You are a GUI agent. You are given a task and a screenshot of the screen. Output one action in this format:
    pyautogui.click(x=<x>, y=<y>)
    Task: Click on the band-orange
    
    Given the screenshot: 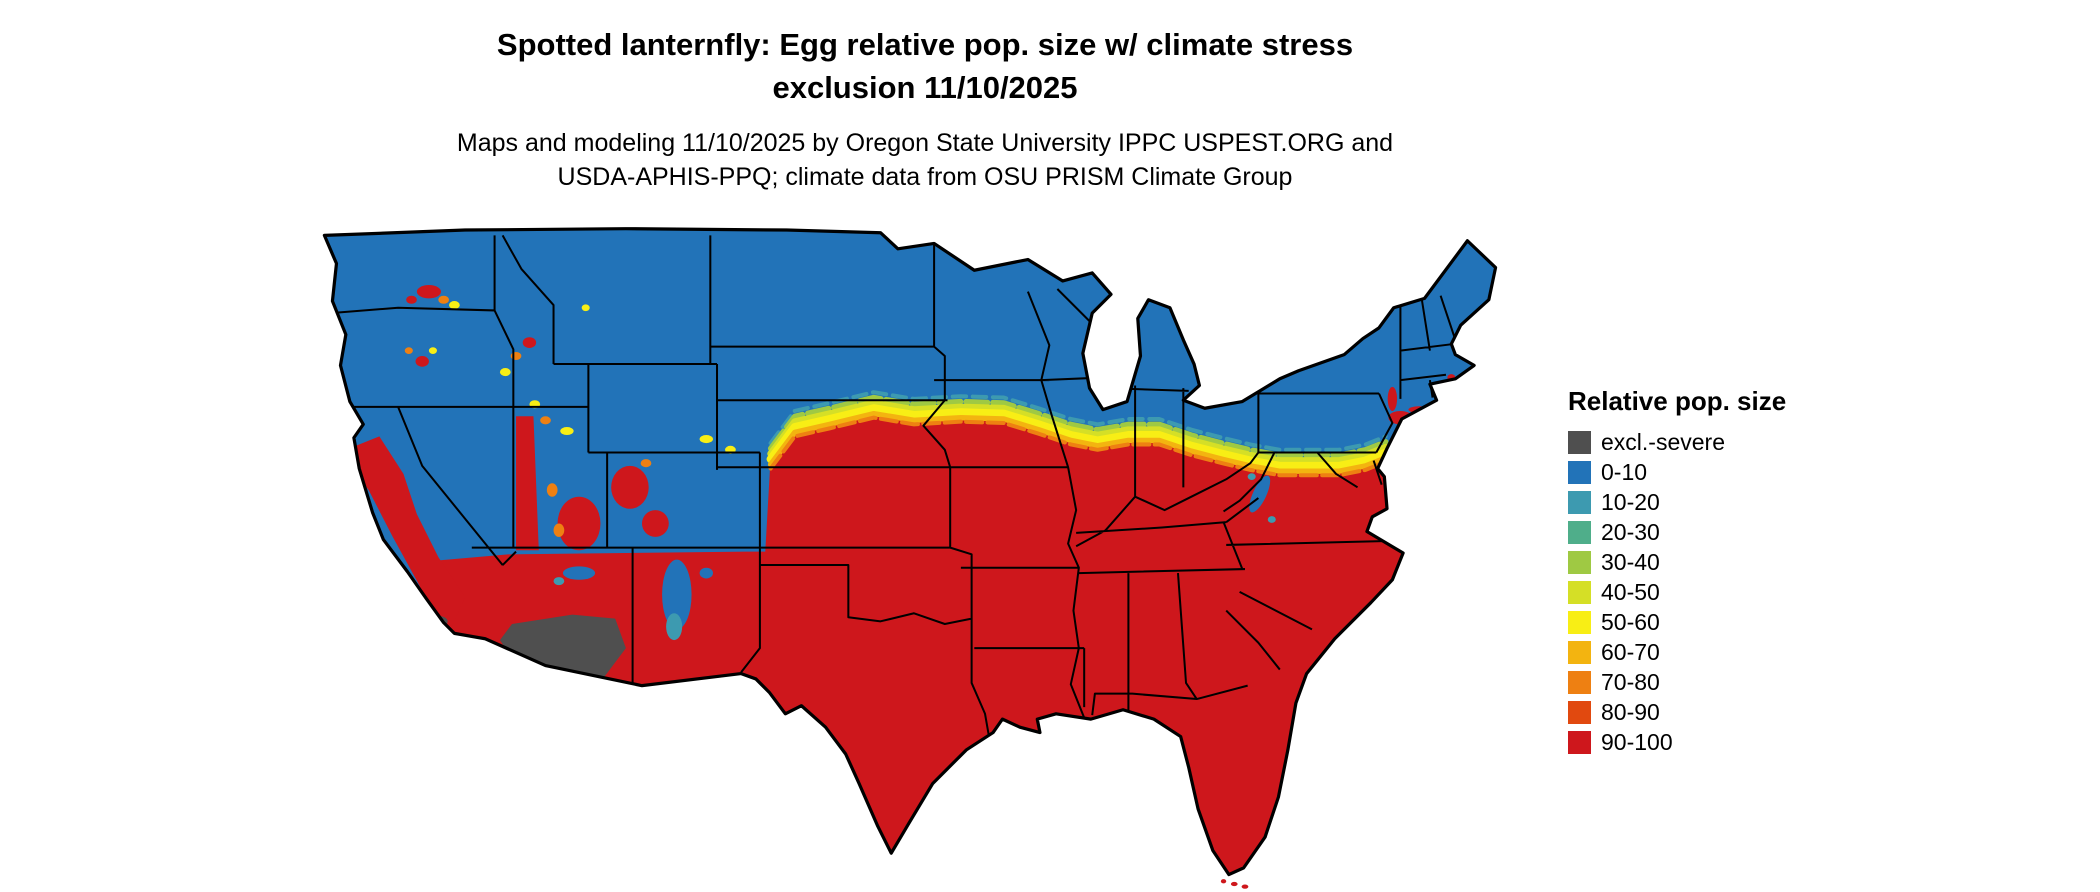 What is the action you would take?
    pyautogui.click(x=1078, y=446)
    